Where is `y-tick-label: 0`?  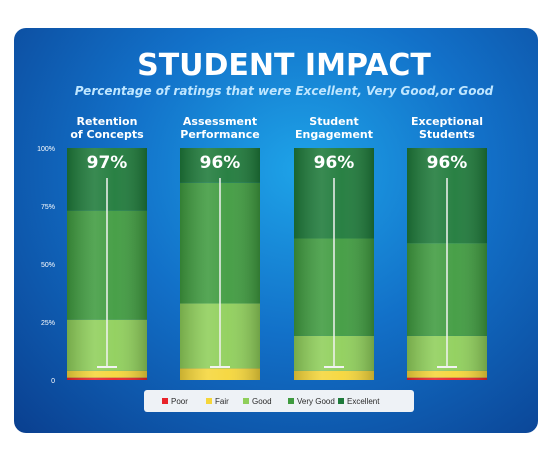
y-tick-label: 0 is located at coordinates (53, 381).